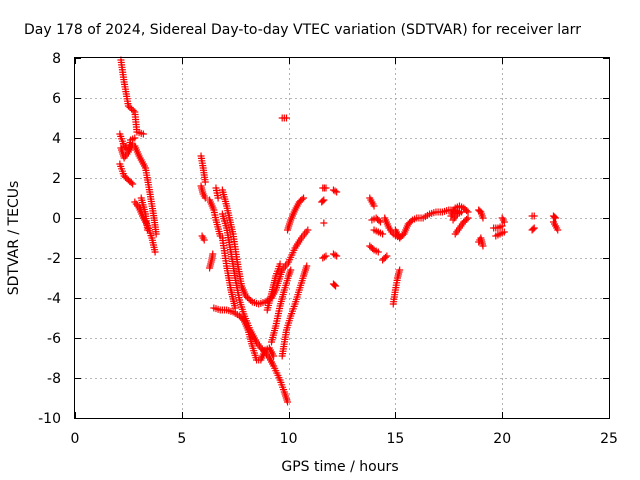  What do you see at coordinates (54, 299) in the screenshot?
I see `y-tick-label: -4` at bounding box center [54, 299].